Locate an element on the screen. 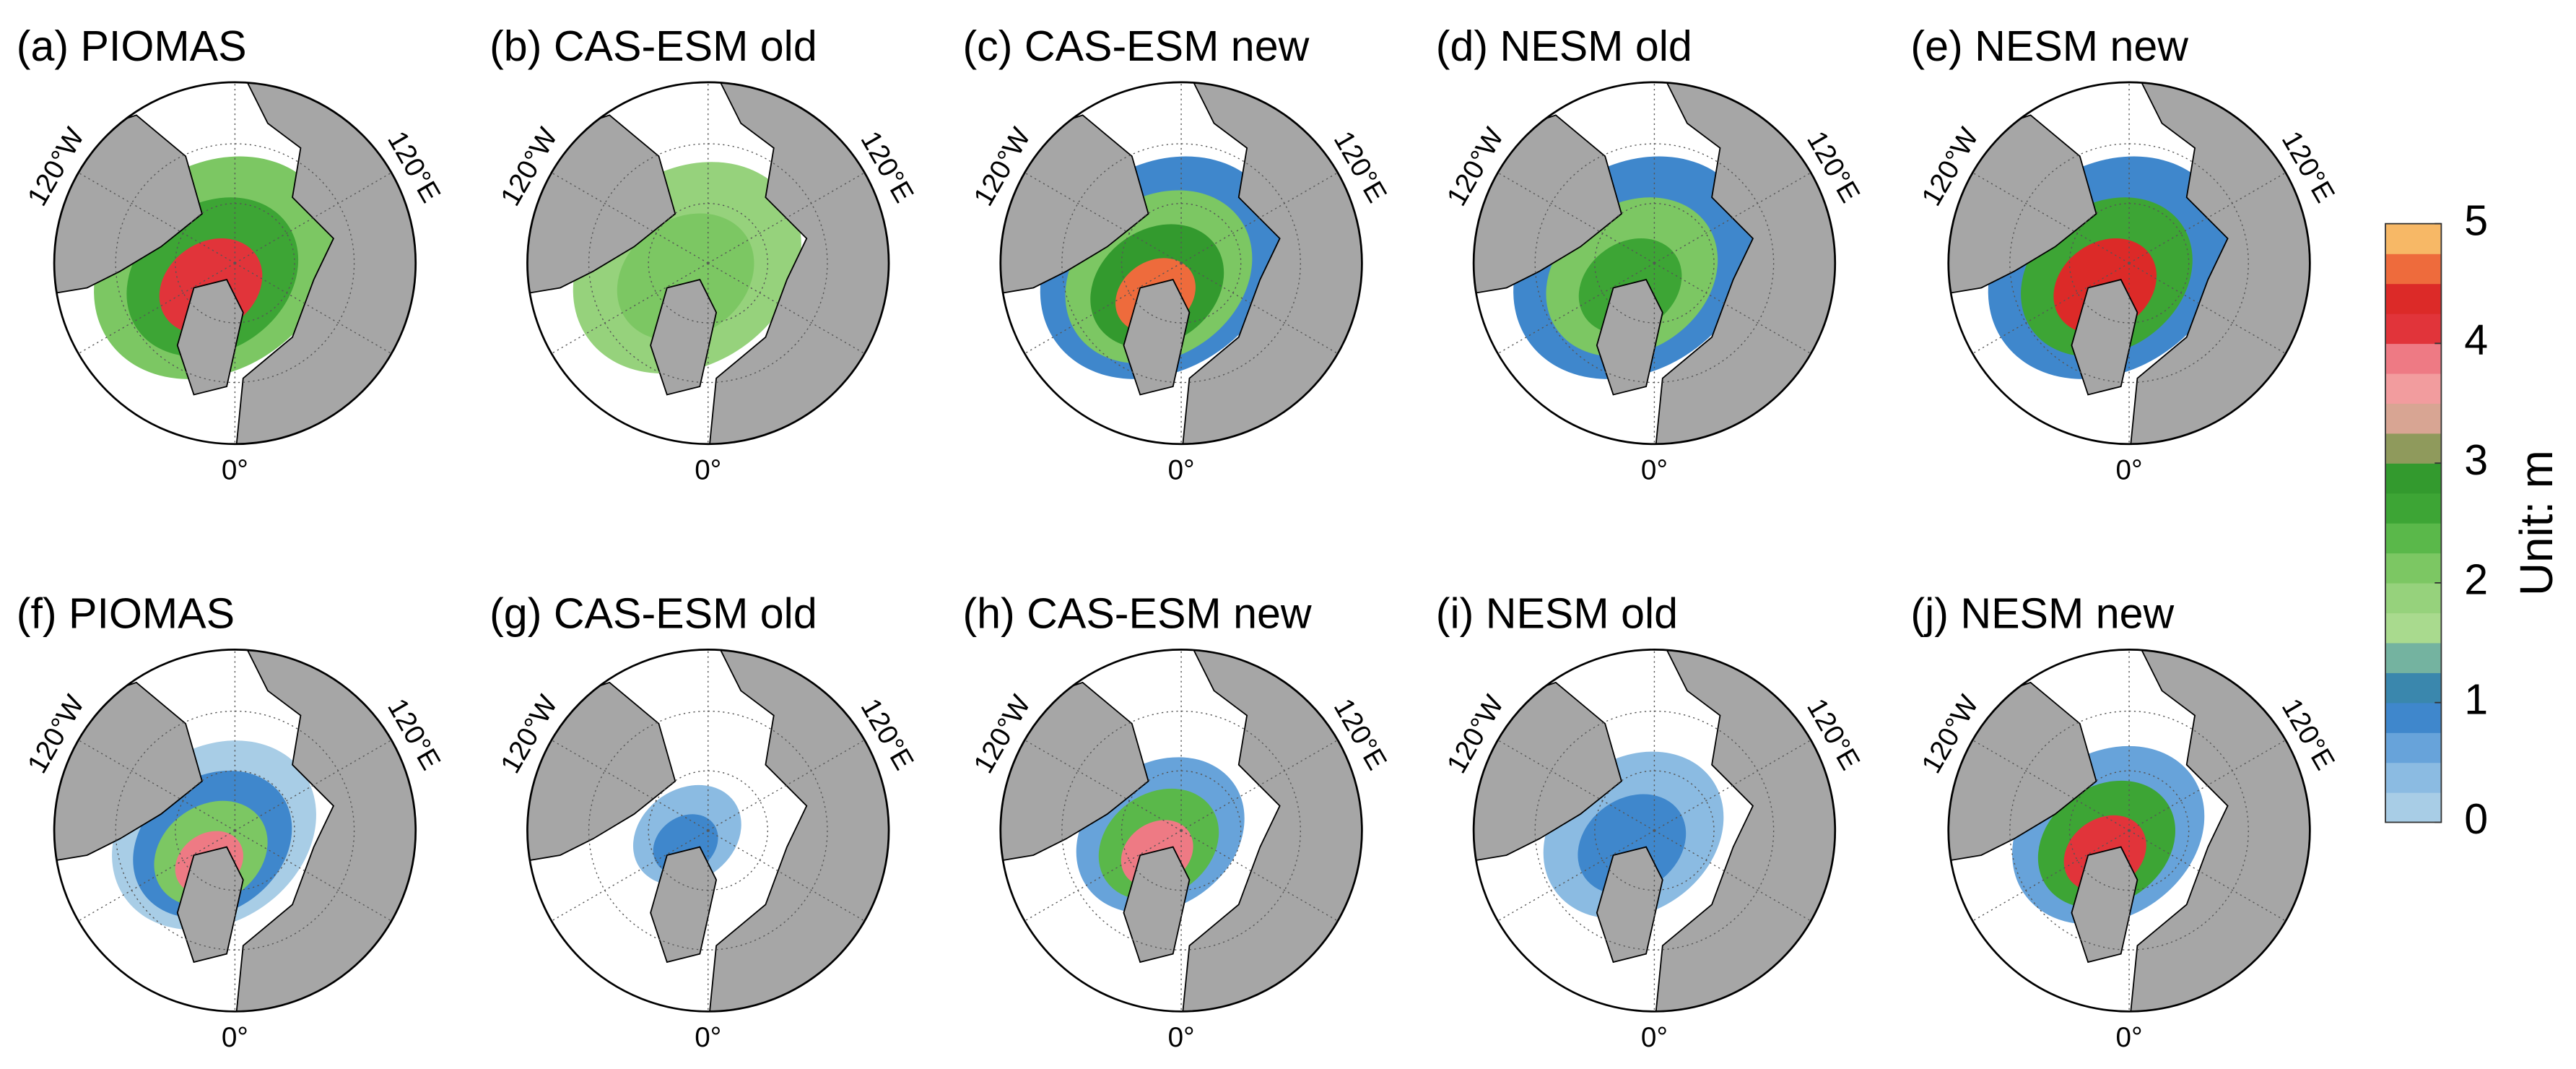 Image resolution: width=2576 pixels, height=1069 pixels. colorbar-tick-label: 4 is located at coordinates (2476, 340).